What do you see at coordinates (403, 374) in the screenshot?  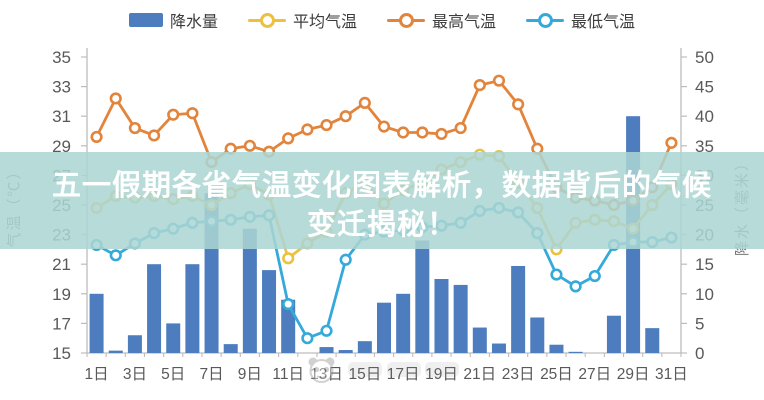 I see `svg-text: 17日` at bounding box center [403, 374].